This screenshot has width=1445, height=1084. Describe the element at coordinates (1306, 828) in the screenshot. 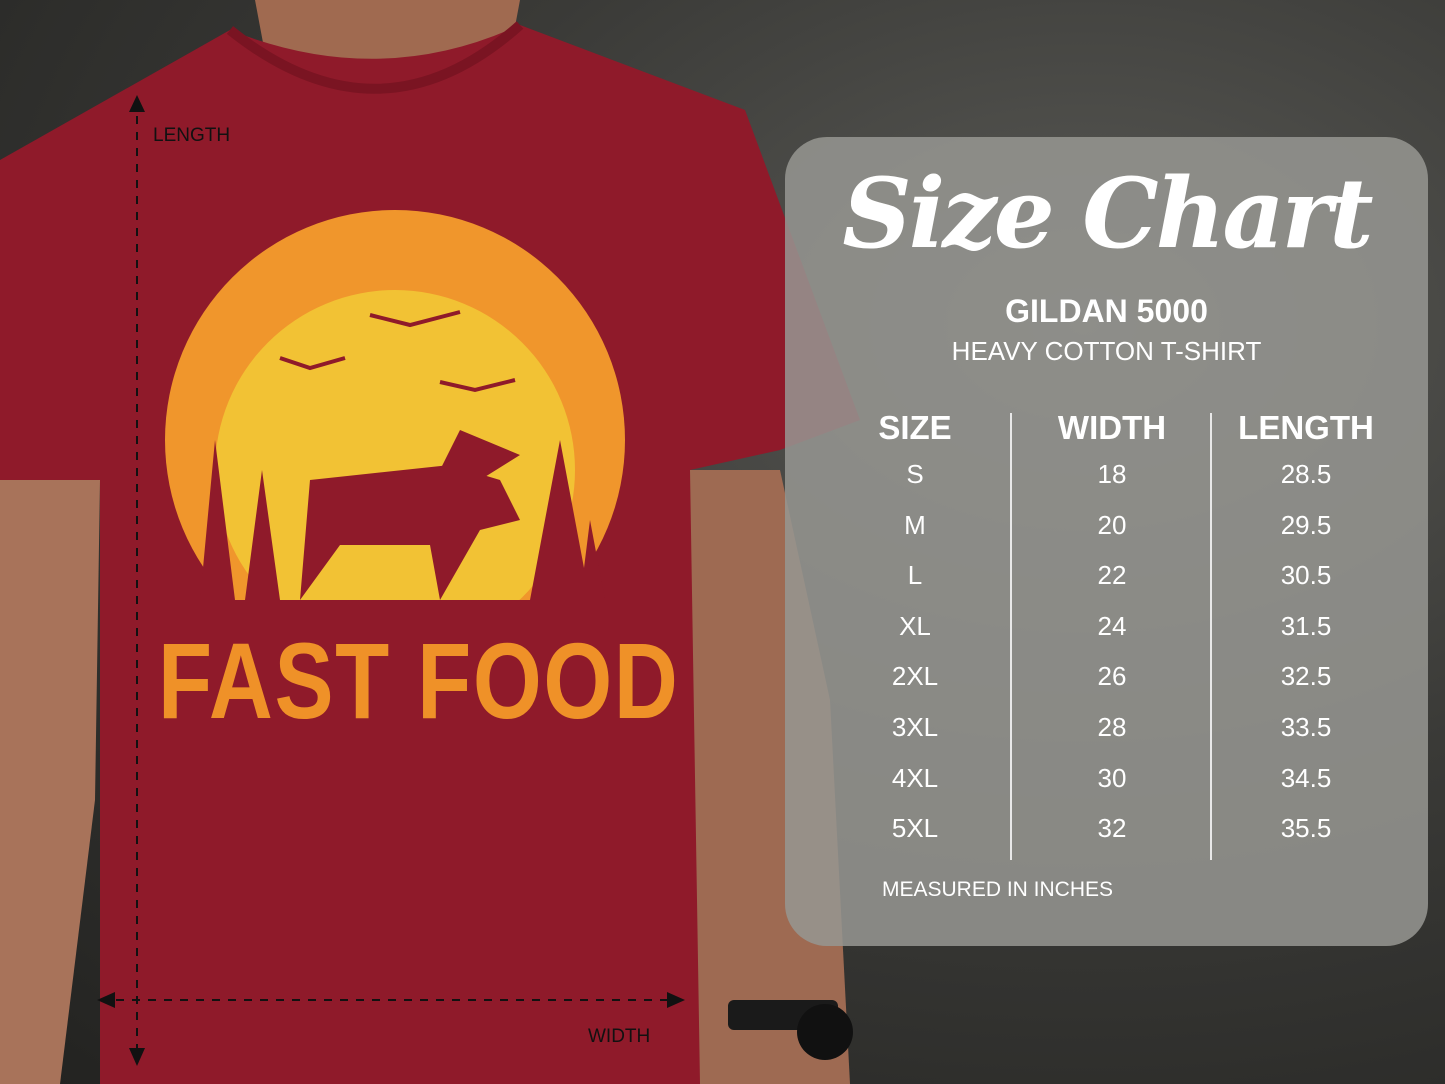

I see `cell: 35.5` at that location.